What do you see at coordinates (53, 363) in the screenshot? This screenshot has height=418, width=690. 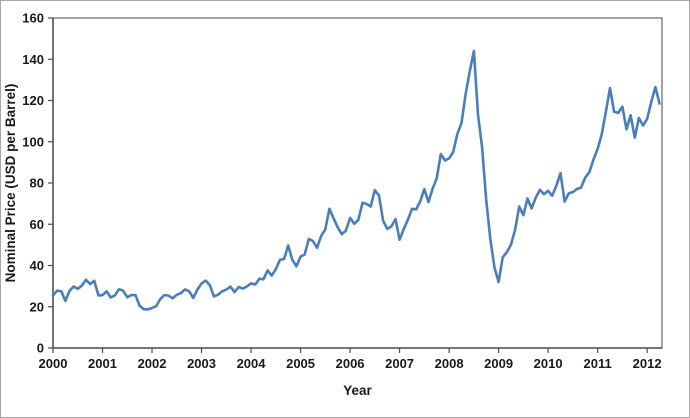 I see `x-tick-label: 2000` at bounding box center [53, 363].